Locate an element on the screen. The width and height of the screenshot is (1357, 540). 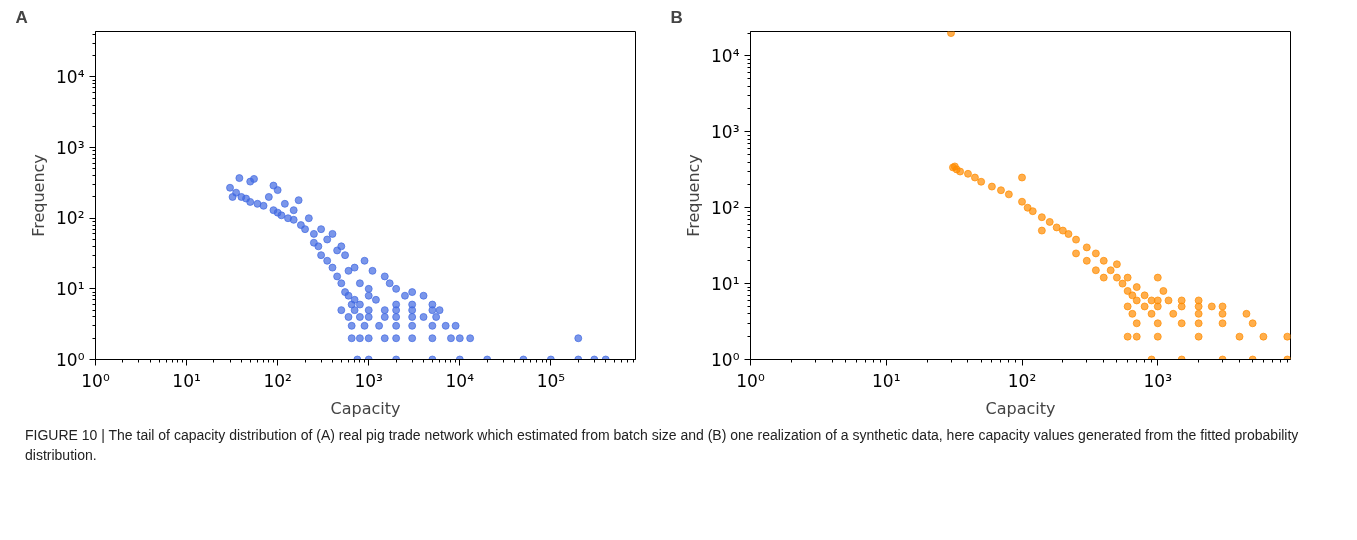
x-tick-label: 10⁴ is located at coordinates (460, 380).